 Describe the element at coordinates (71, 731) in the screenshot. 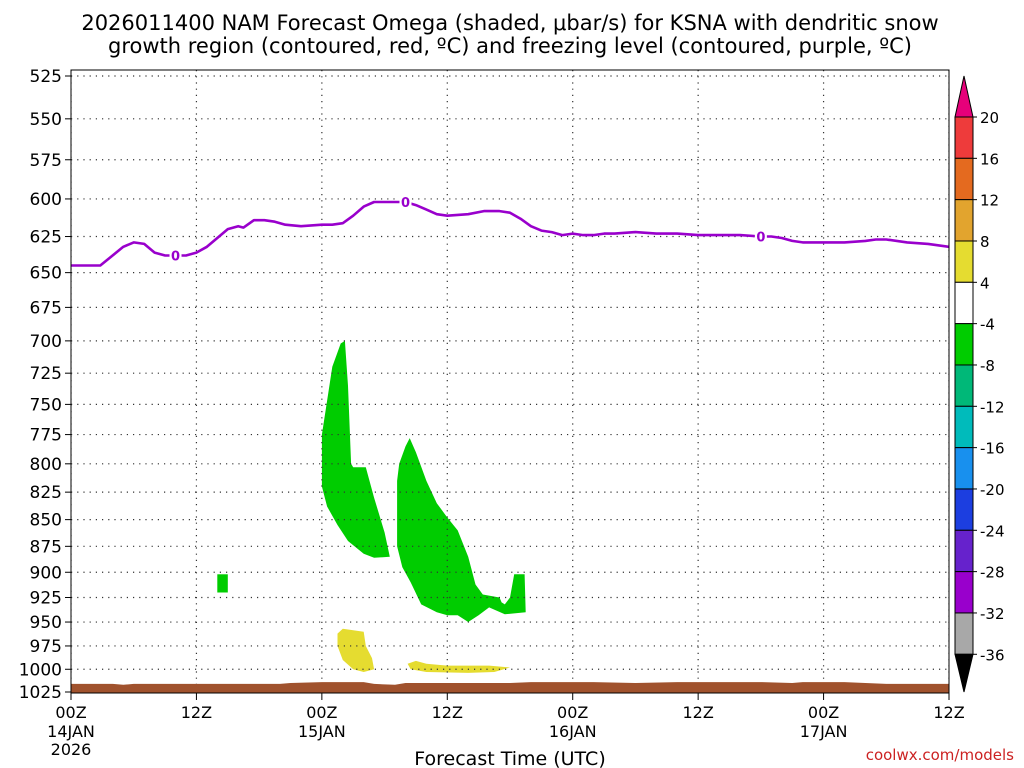

I see `x-date-label-0: 14JAN` at that location.